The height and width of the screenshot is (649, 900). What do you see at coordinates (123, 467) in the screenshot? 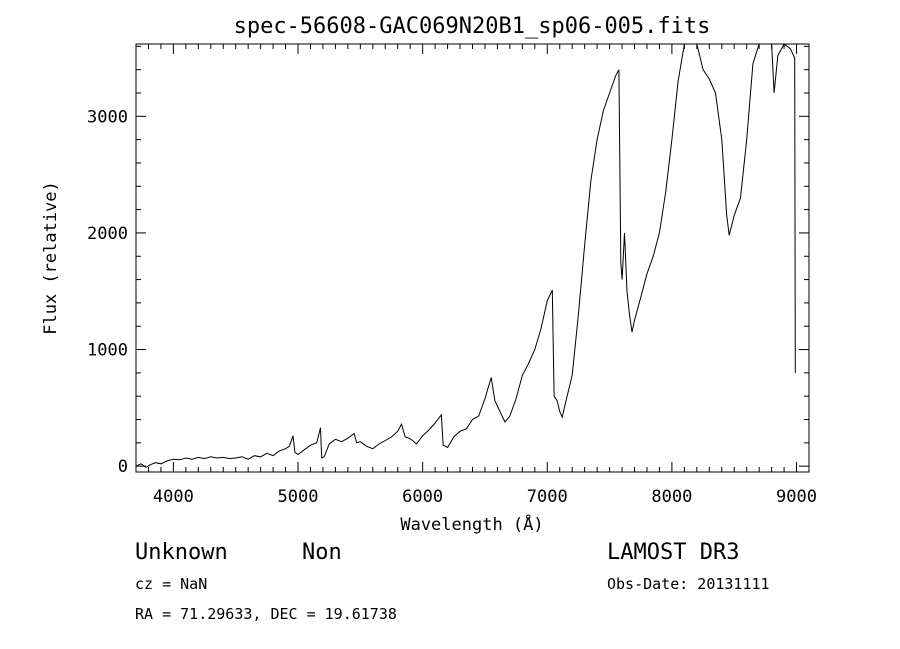
I see `y-tick-label: 0` at bounding box center [123, 467].